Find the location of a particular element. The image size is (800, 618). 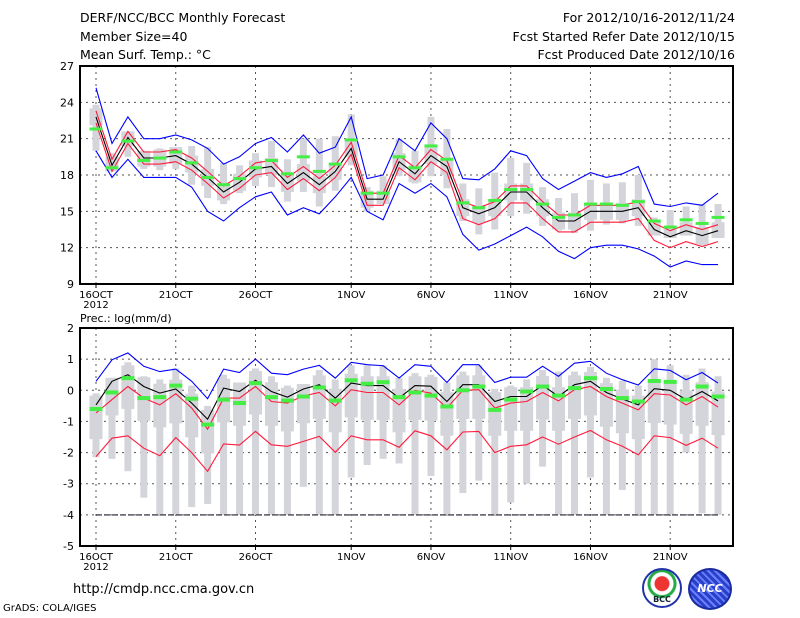

source-url: http://cmdp.ncc.cma.gov.cn is located at coordinates (164, 589).